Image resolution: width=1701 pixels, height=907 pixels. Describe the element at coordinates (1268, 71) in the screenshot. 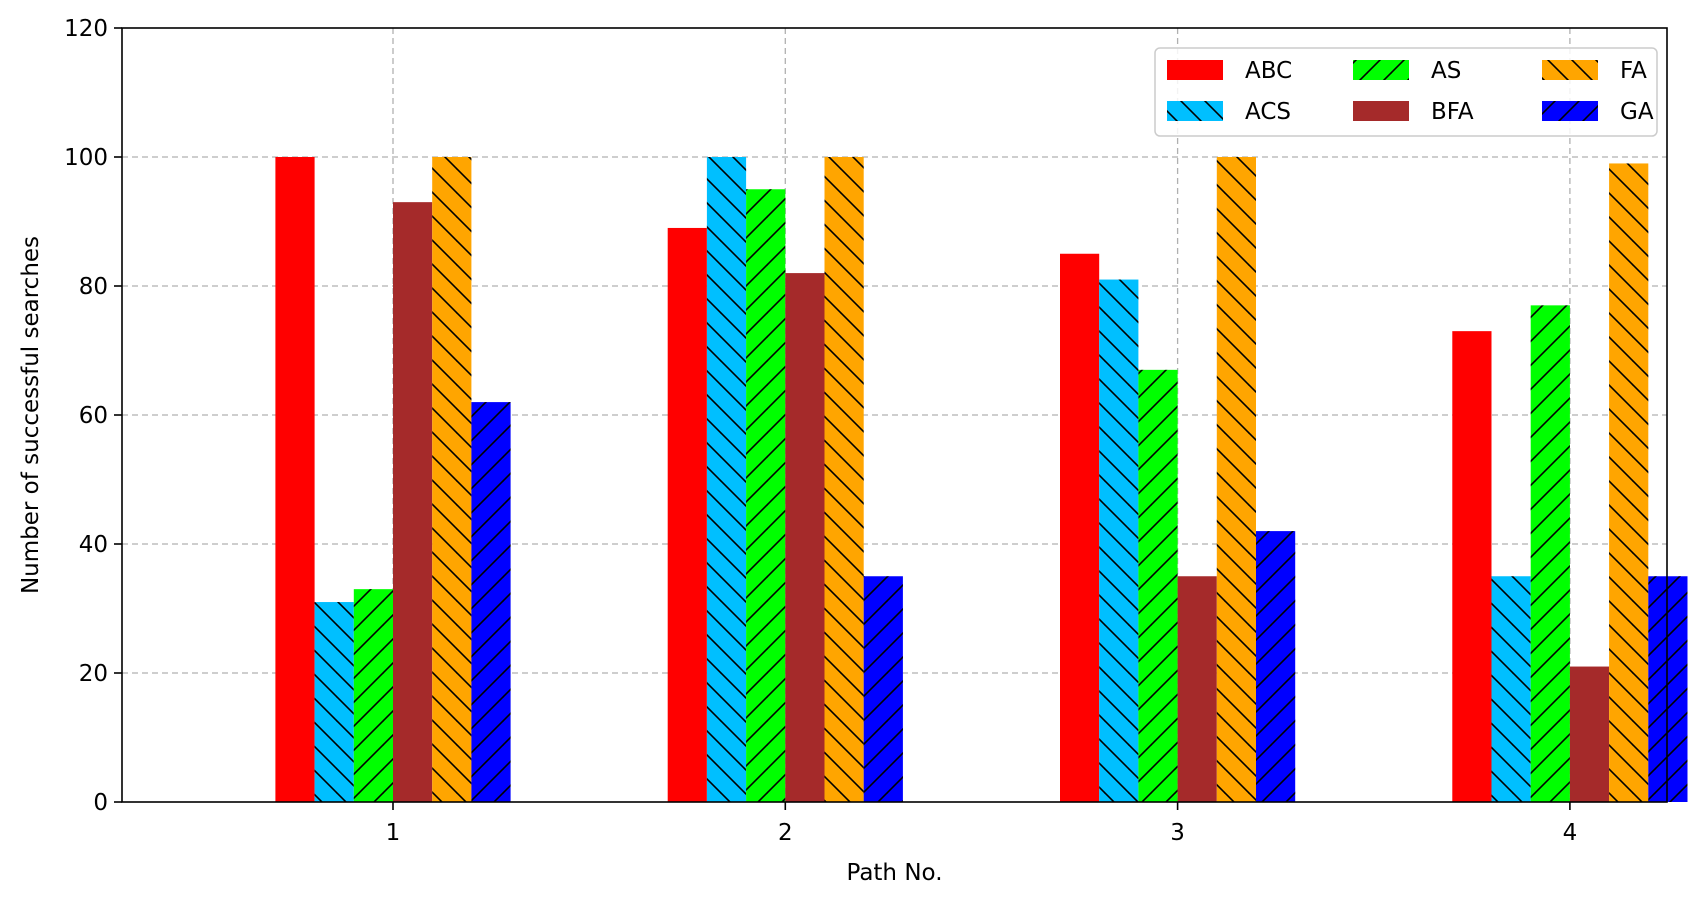

I see `legend-label-abc: ABC` at that location.